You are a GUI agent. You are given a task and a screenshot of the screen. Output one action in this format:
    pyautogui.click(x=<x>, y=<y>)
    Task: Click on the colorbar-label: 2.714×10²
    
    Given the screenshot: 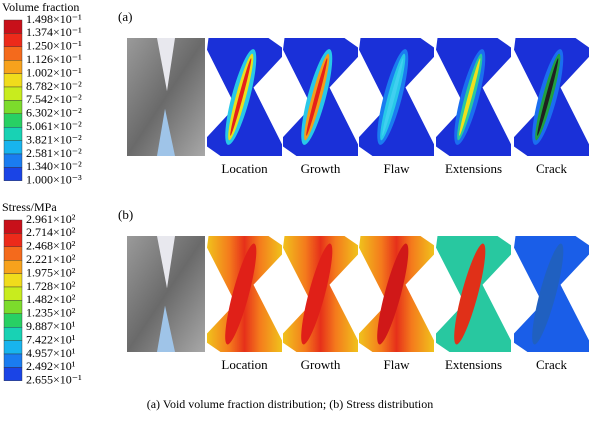 What is the action you would take?
    pyautogui.click(x=51, y=232)
    